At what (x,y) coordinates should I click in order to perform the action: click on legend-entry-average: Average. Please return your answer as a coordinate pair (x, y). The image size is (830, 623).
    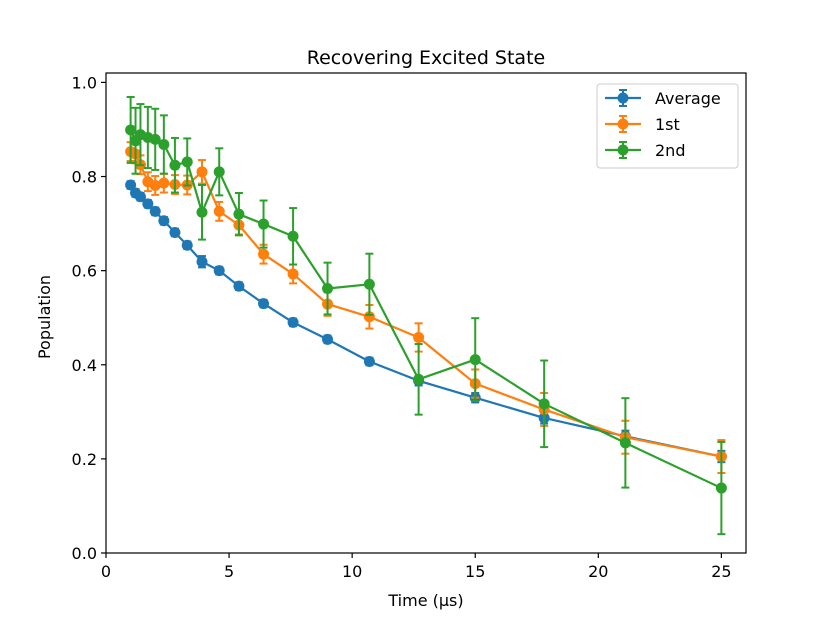
    Looking at the image, I should click on (663, 98).